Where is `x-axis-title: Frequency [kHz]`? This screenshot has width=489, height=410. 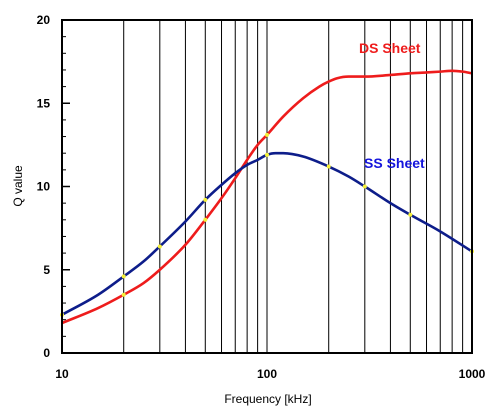
x-axis-title: Frequency [kHz] is located at coordinates (267, 399).